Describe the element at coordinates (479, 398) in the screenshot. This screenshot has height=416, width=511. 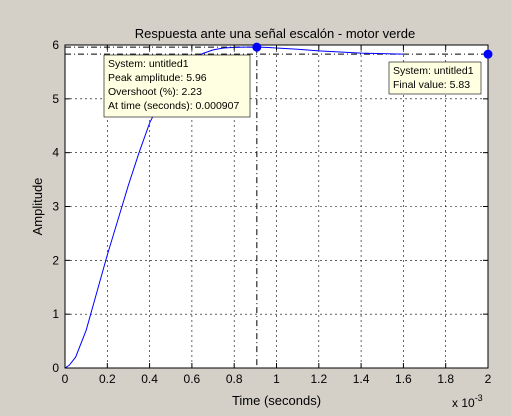
I see `x-axis-exponent-power: -3` at that location.